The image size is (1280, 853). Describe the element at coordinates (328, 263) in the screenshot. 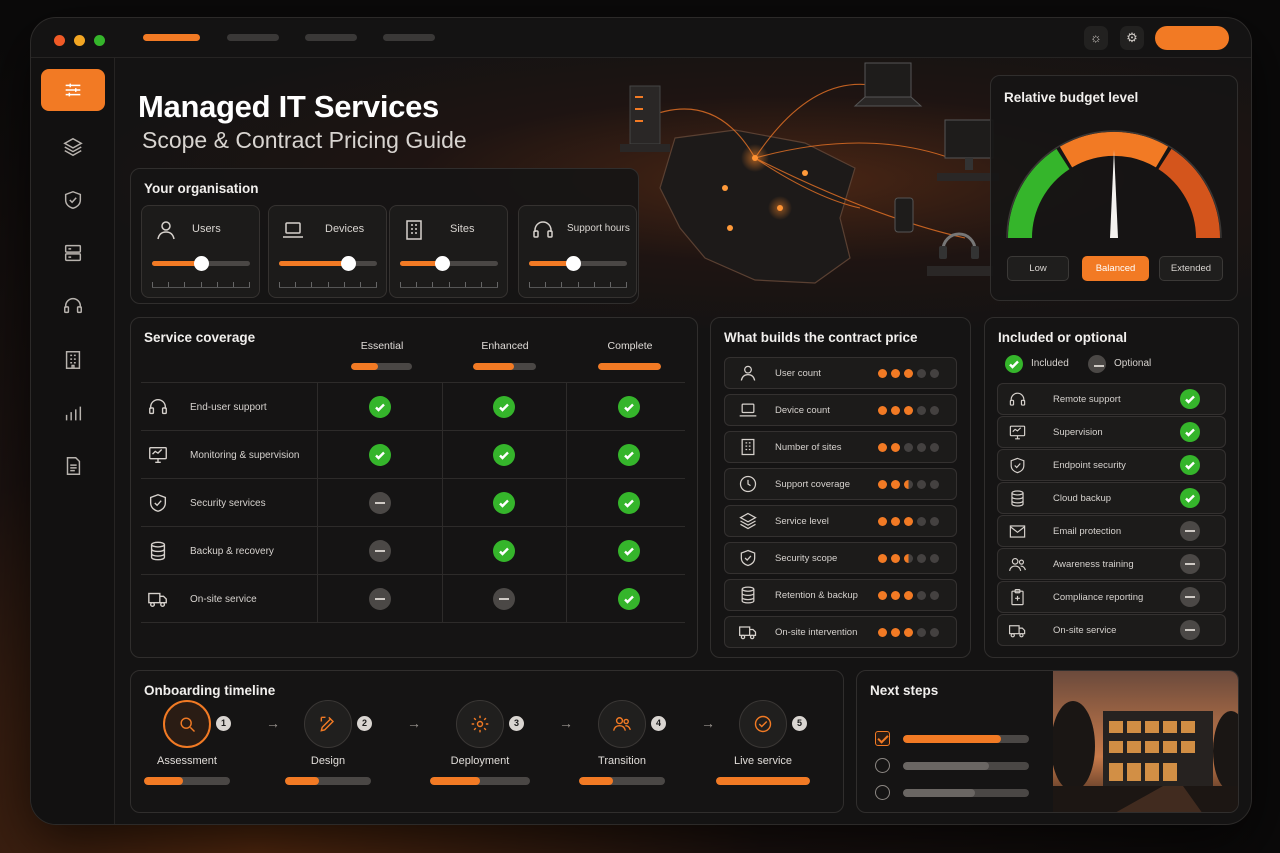

I see `devices-slider` at that location.